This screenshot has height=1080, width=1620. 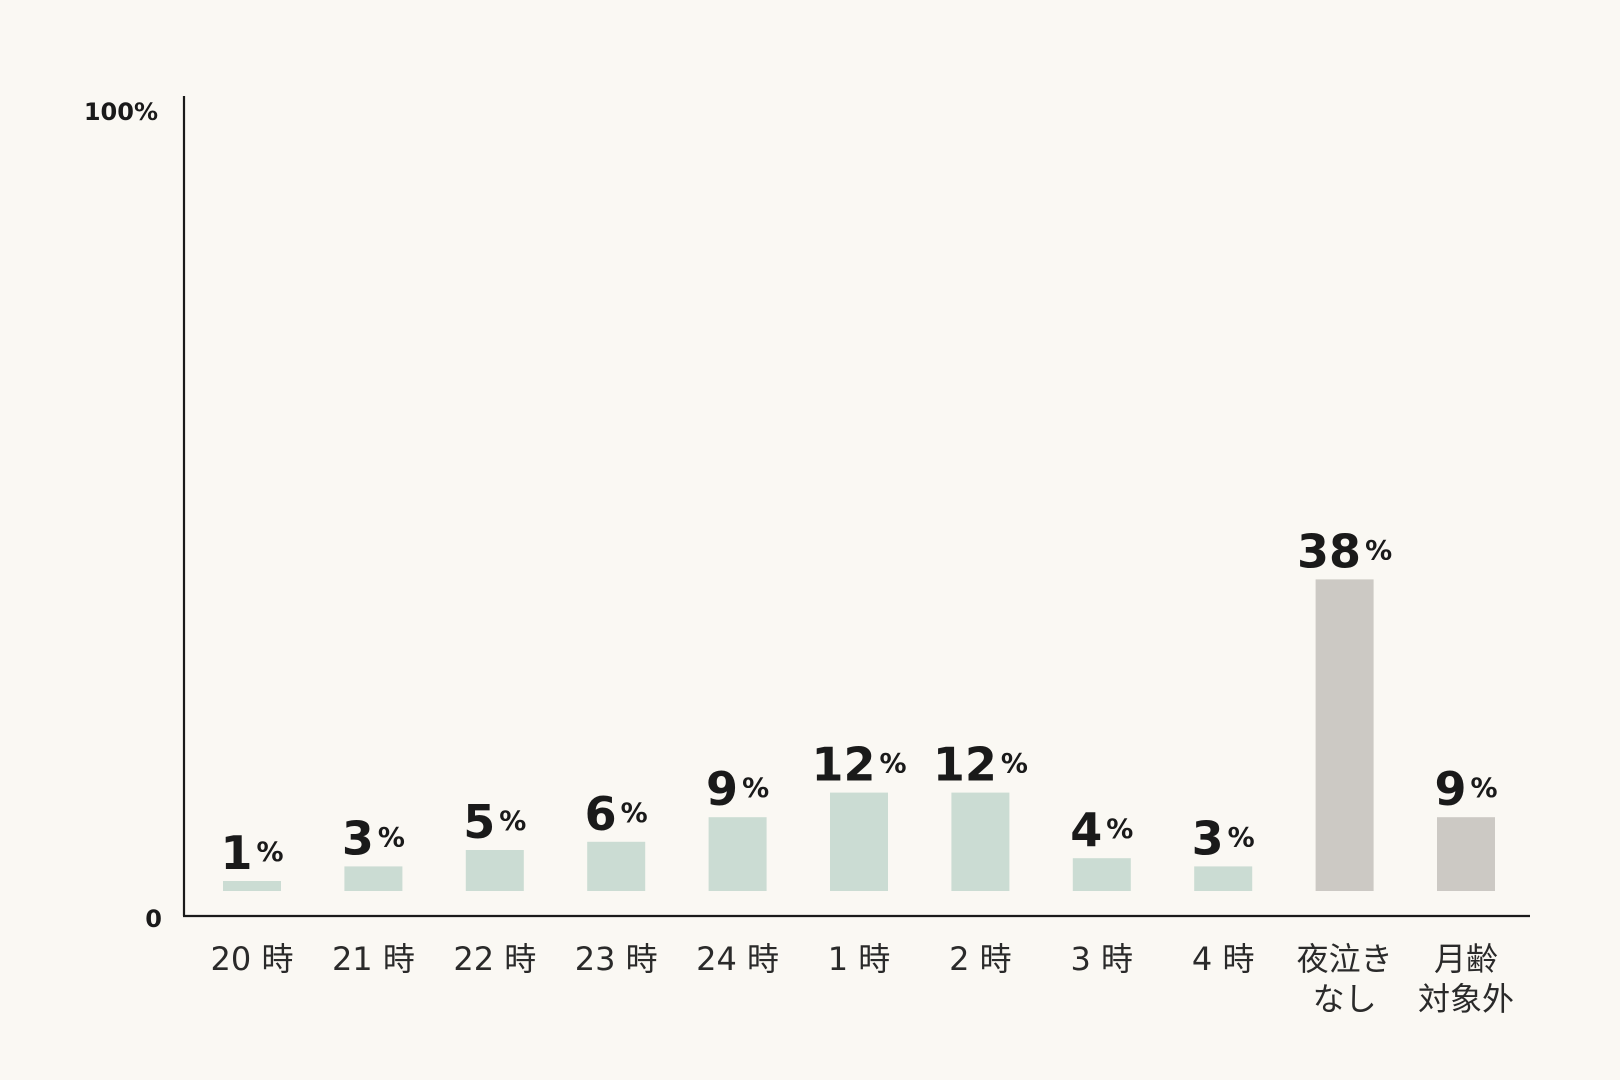 I want to click on category-label-line: 月齢, so click(x=1466, y=959).